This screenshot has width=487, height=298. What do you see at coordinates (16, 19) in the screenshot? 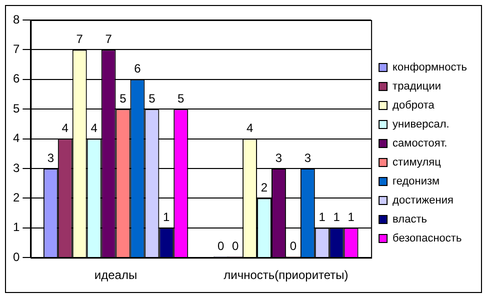
I see `y-tick-label: 8` at bounding box center [16, 19].